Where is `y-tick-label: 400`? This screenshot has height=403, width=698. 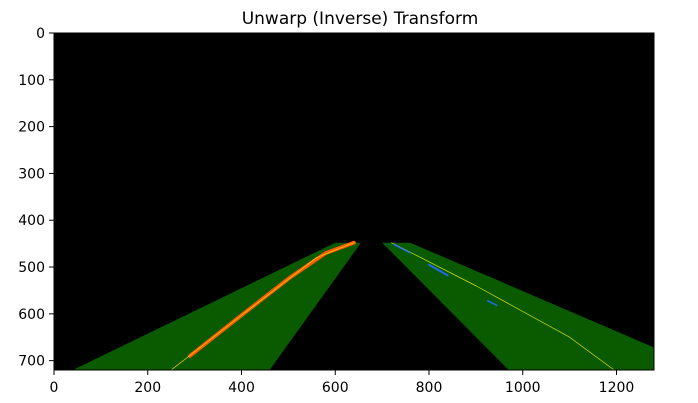 y-tick-label: 400 is located at coordinates (31, 221).